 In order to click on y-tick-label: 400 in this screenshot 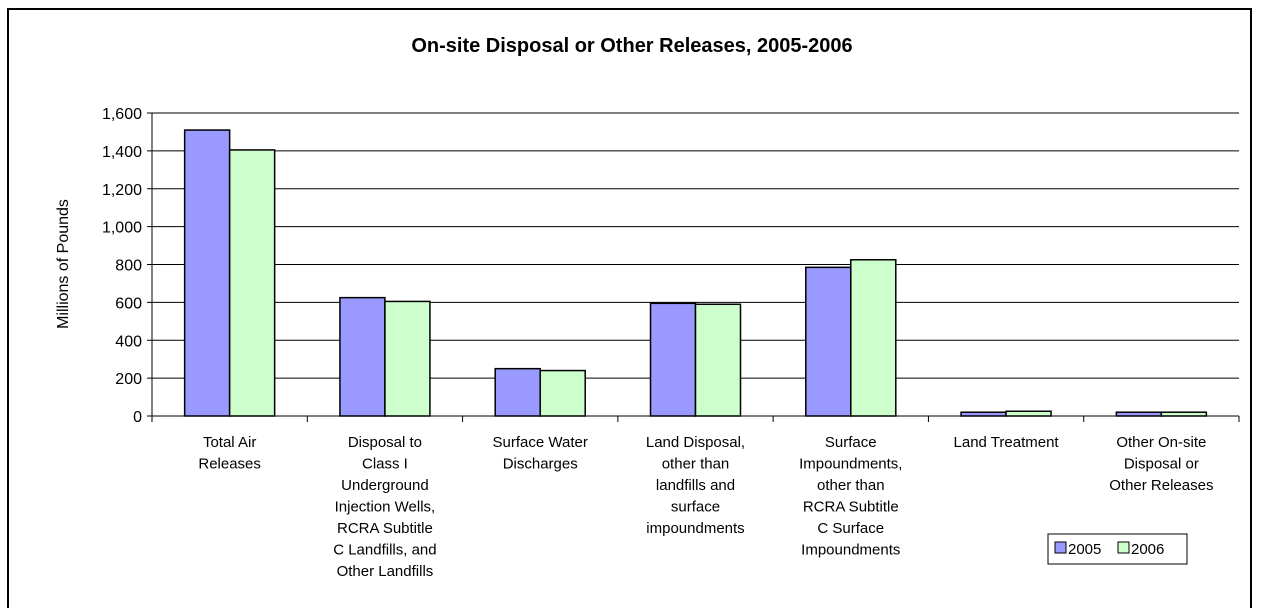, I will do `click(128, 341)`.